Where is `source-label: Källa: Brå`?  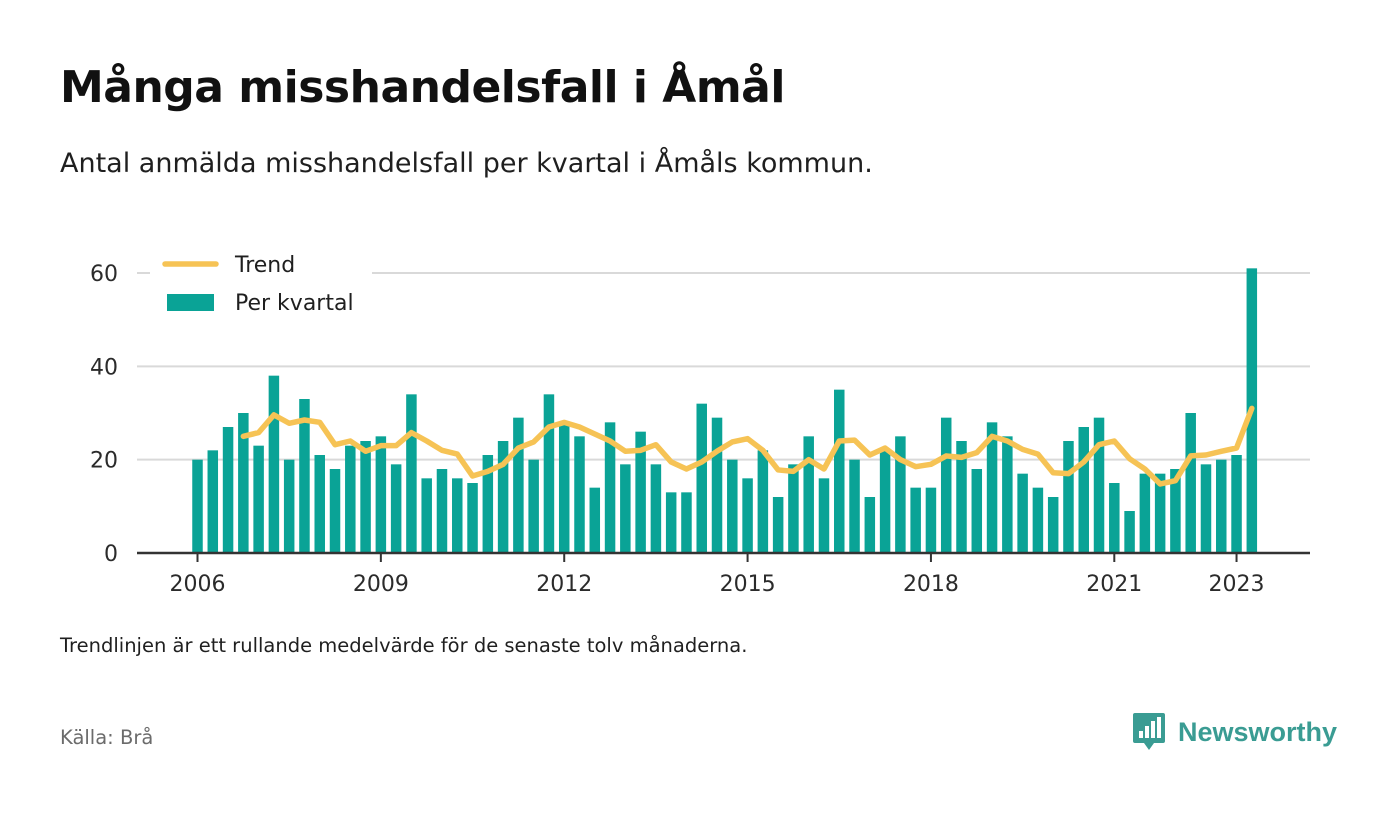
source-label: Källa: Brå is located at coordinates (107, 737).